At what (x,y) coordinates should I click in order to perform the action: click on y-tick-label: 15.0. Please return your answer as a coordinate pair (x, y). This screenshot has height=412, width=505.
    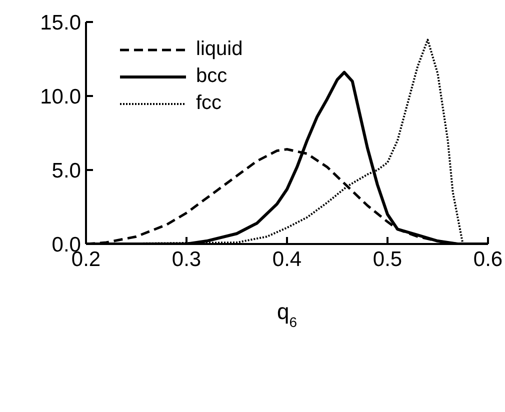
    Looking at the image, I should click on (60, 22).